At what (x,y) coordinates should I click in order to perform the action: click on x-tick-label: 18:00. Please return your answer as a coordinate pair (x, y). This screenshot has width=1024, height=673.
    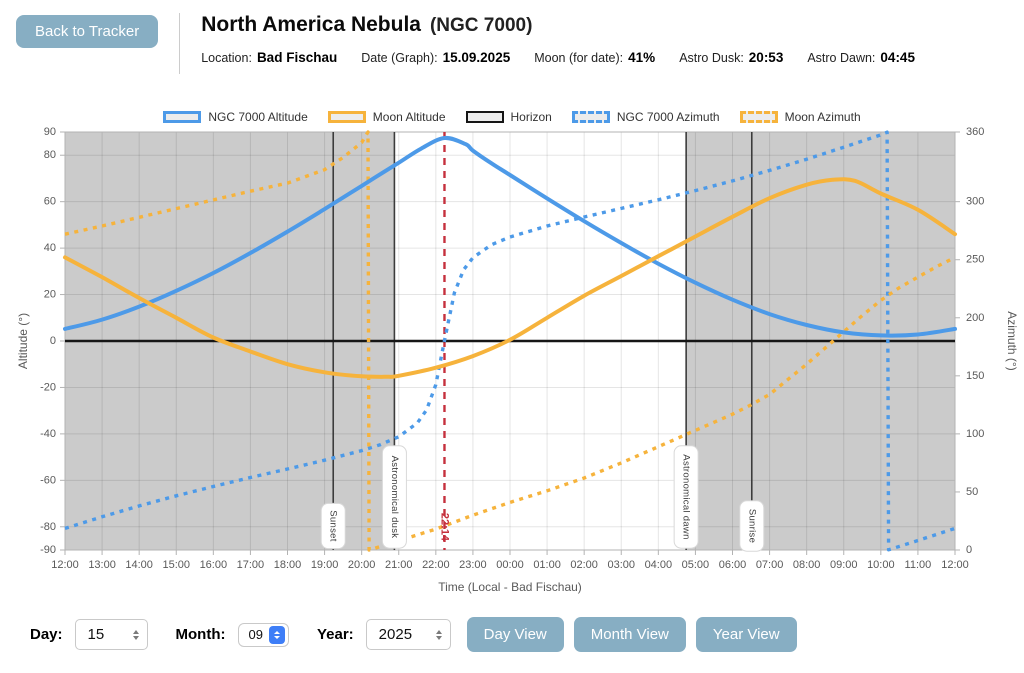
    Looking at the image, I should click on (288, 565).